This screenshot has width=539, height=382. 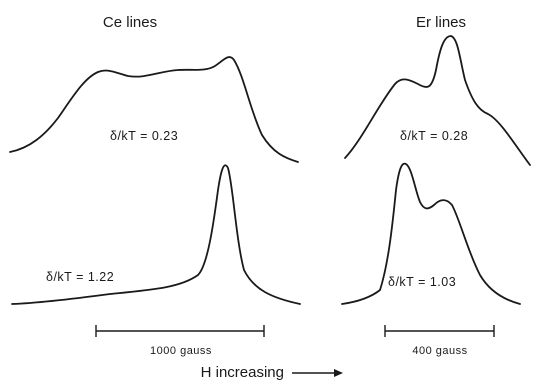 What do you see at coordinates (242, 372) in the screenshot?
I see `x-axis-label: H increasing` at bounding box center [242, 372].